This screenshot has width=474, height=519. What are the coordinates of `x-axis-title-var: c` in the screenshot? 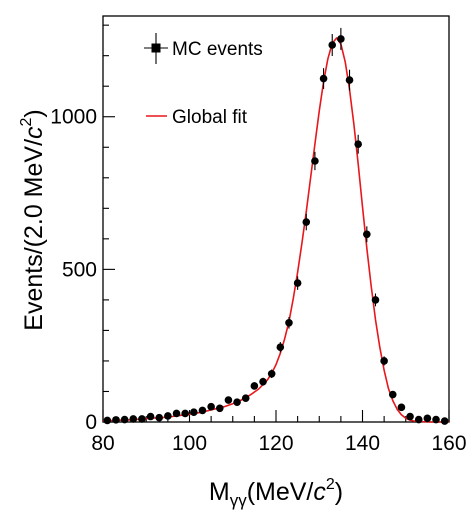 It's located at (319, 492).